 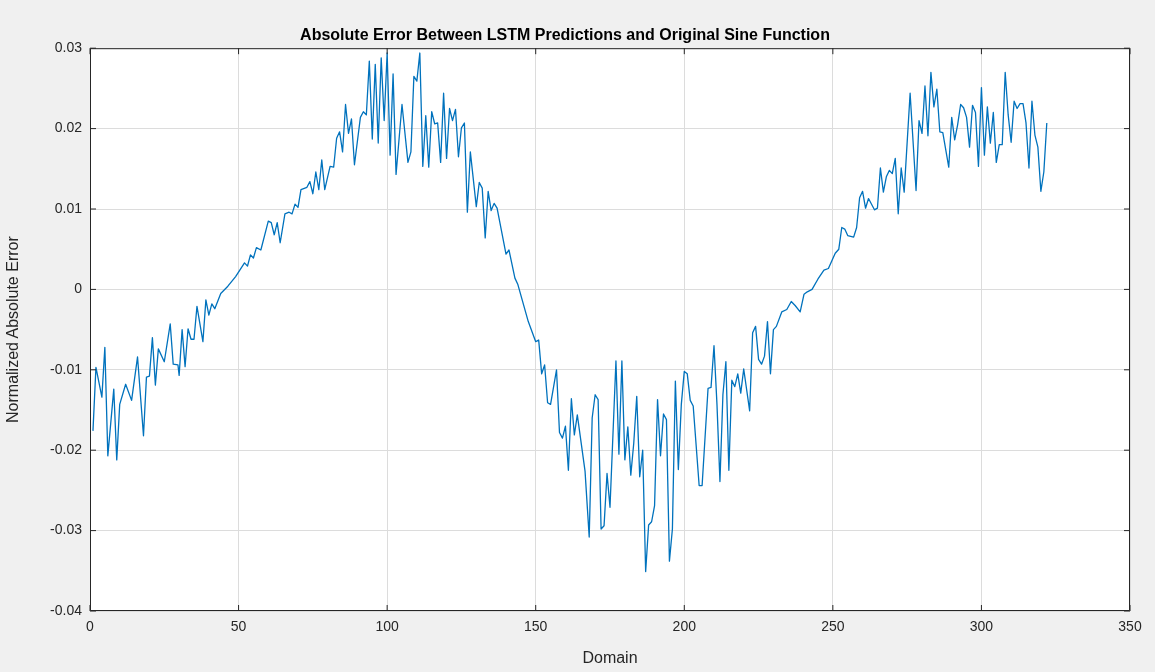 I want to click on y-axis-title: Normalized Absolute Error, so click(x=13, y=329).